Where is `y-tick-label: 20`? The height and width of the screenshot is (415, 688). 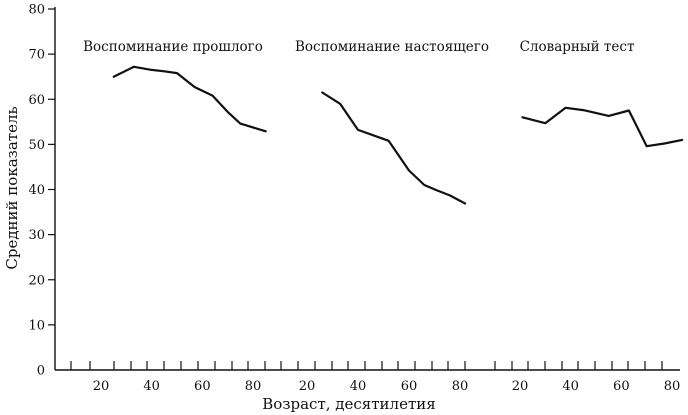
y-tick-label: 20 is located at coordinates (36, 280).